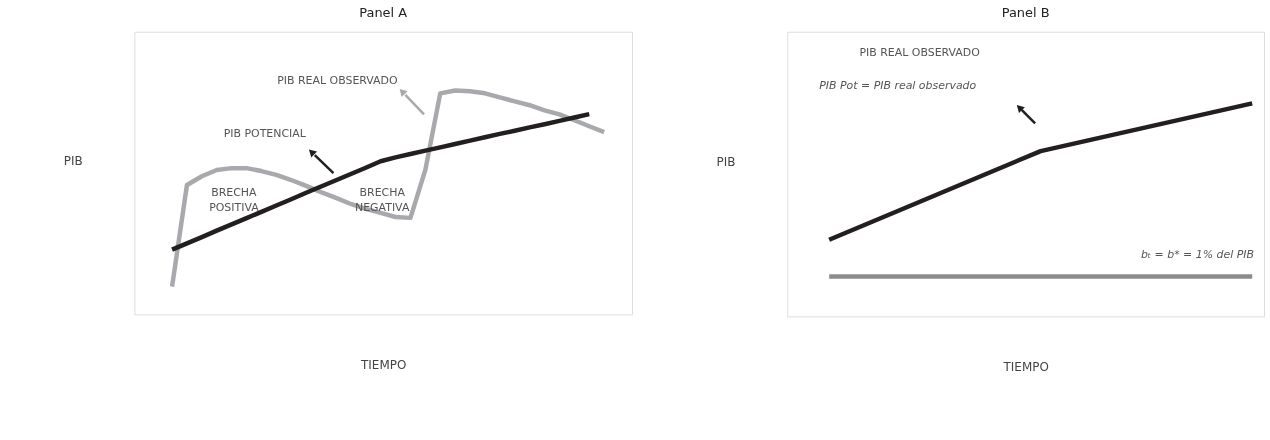 The width and height of the screenshot is (1270, 440). I want to click on annotation: BRECHA NEGATIVA, so click(382, 199).